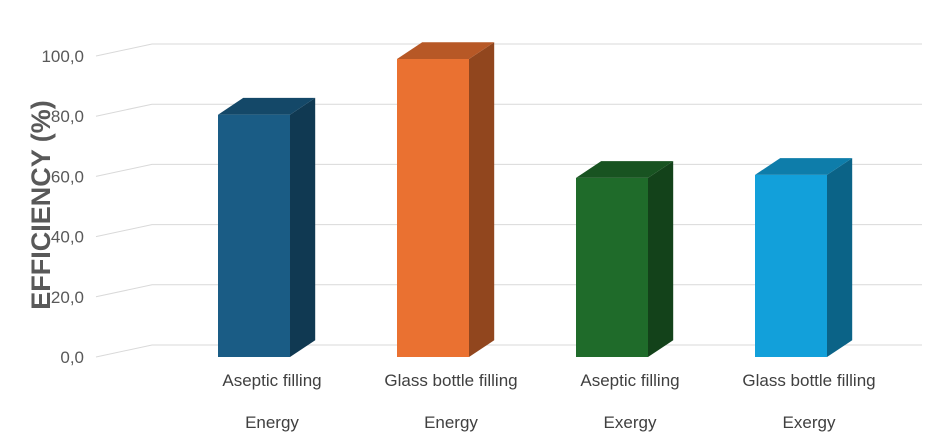 This screenshot has width=935, height=442. I want to click on y-axis-label: EFFICIENCY (%), so click(41, 205).